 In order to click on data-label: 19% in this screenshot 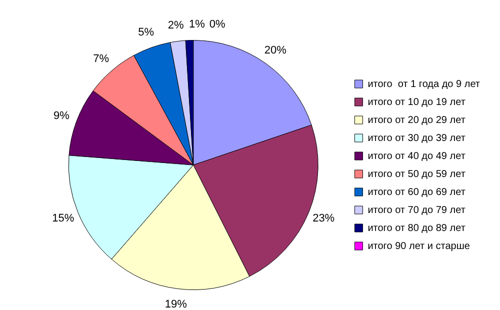, I will do `click(176, 304)`.